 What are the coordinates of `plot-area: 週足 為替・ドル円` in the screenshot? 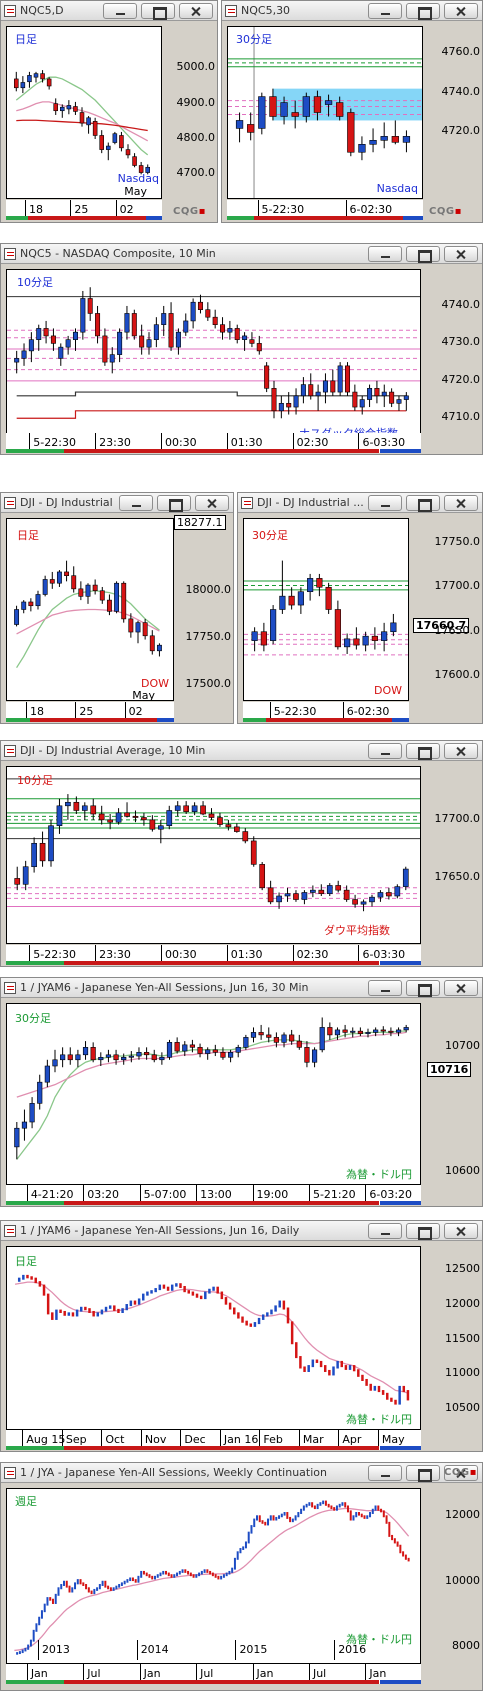 It's located at (213, 1576).